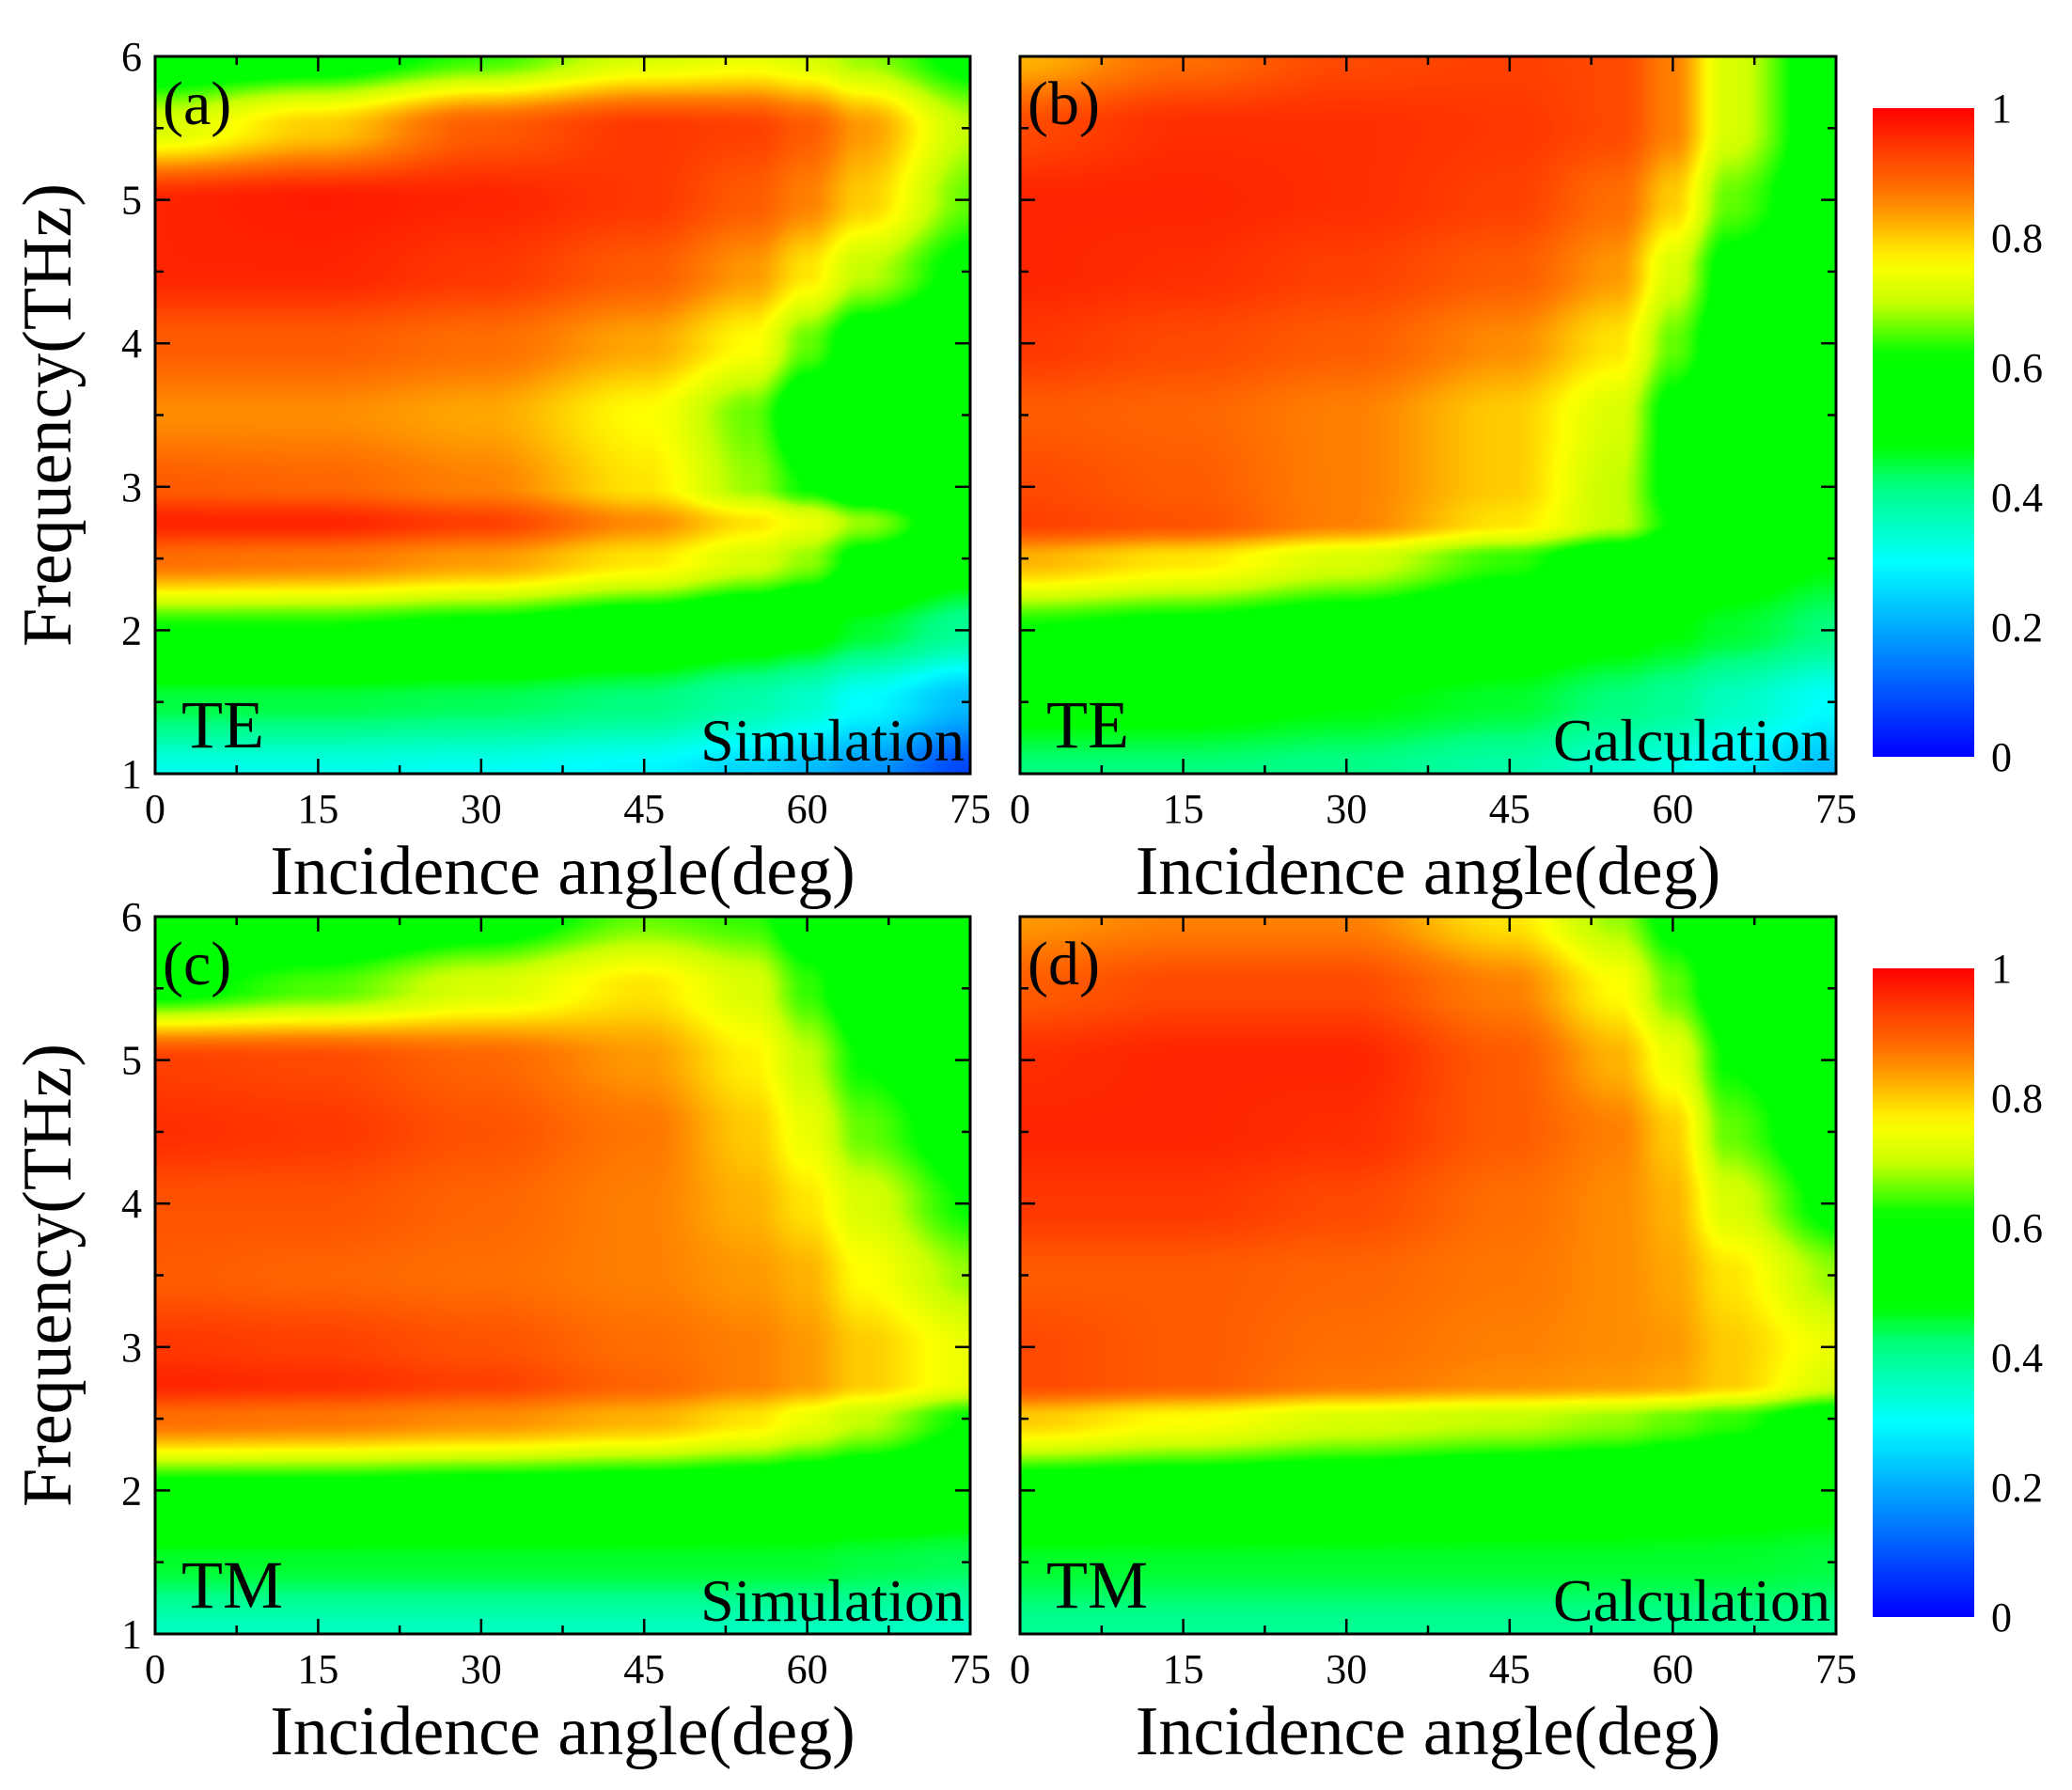 The height and width of the screenshot is (1790, 2072). I want to click on colorbar-2: 1 0.8 0.6 0.4 0.2 0, so click(1958, 1293).